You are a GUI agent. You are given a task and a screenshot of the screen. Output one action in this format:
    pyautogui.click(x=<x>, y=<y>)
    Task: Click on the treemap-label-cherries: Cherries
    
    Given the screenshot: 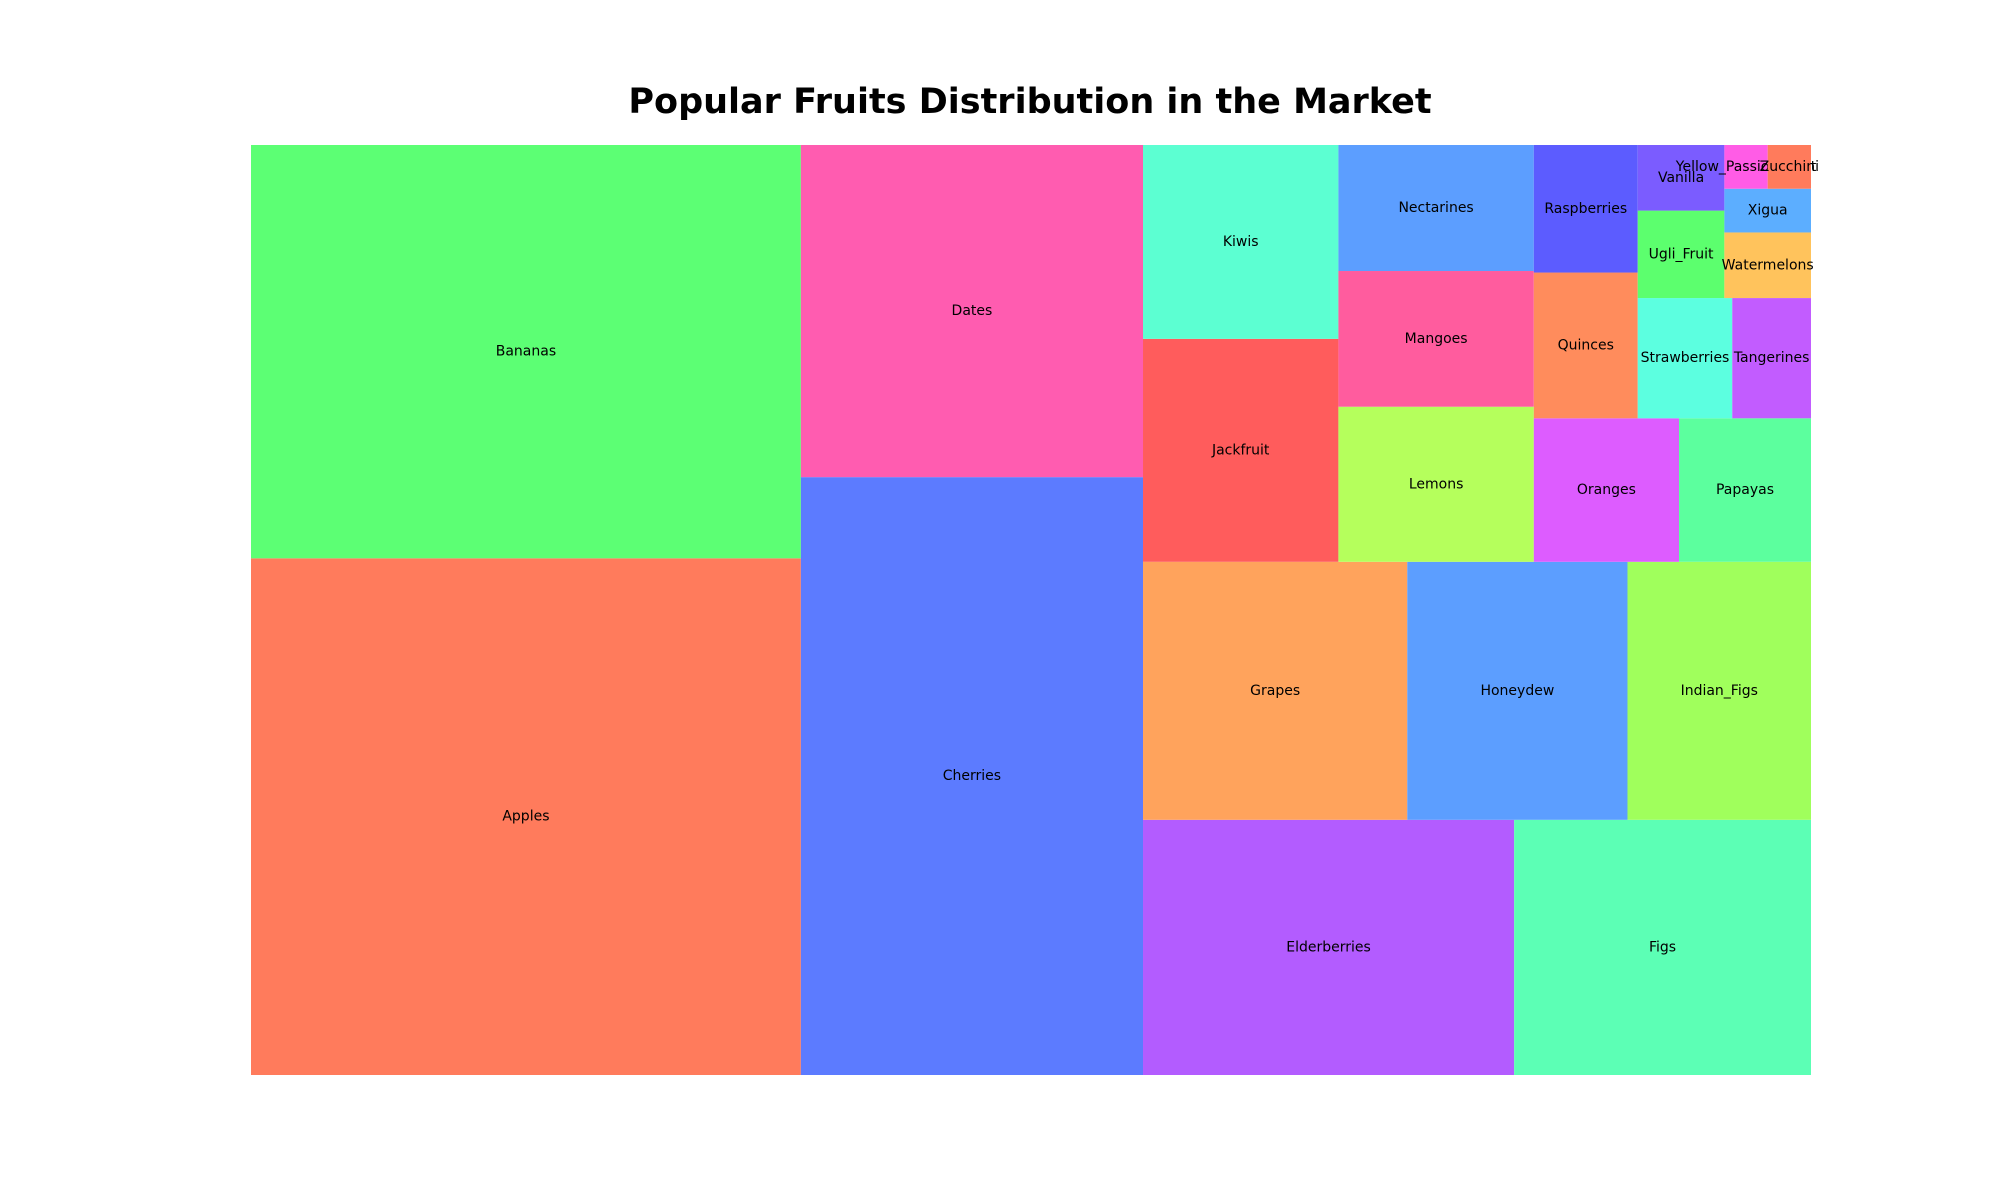 What is the action you would take?
    pyautogui.click(x=972, y=776)
    